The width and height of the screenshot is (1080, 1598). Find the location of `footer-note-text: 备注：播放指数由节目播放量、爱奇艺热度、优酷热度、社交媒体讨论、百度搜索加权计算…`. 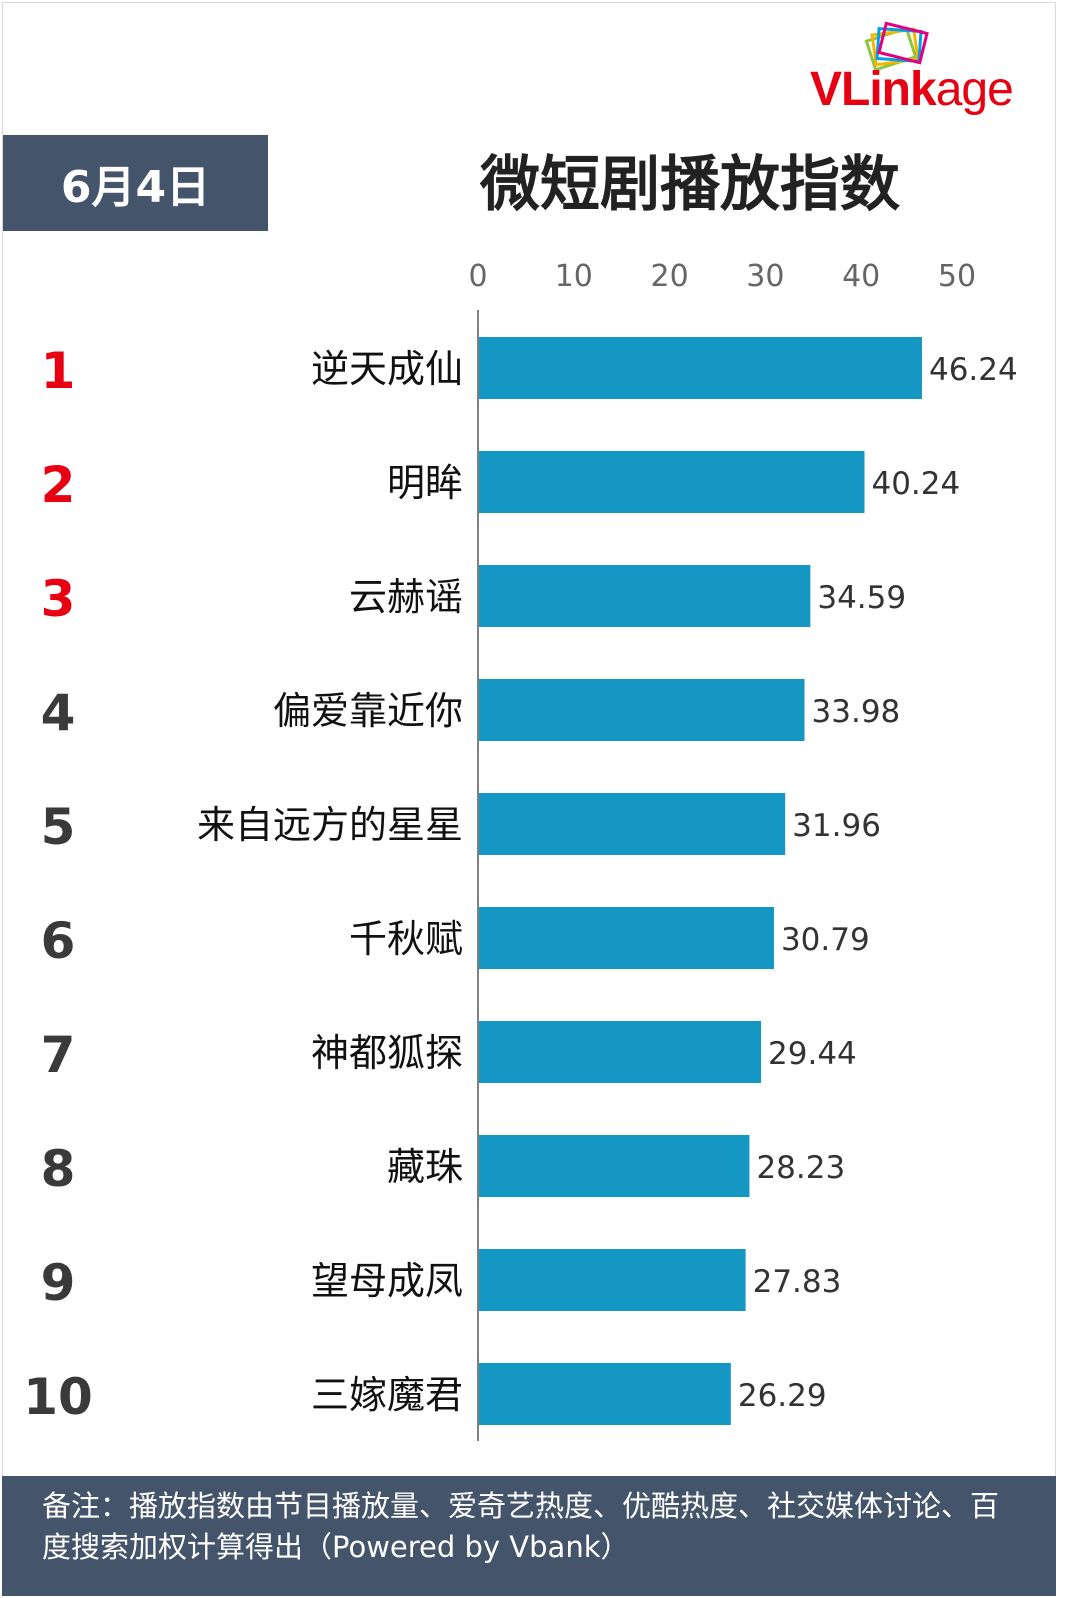

footer-note-text: 备注：播放指数由节目播放量、爱奇艺热度、优酷热度、社交媒体讨论、百度搜索加权计算… is located at coordinates (521, 1526).